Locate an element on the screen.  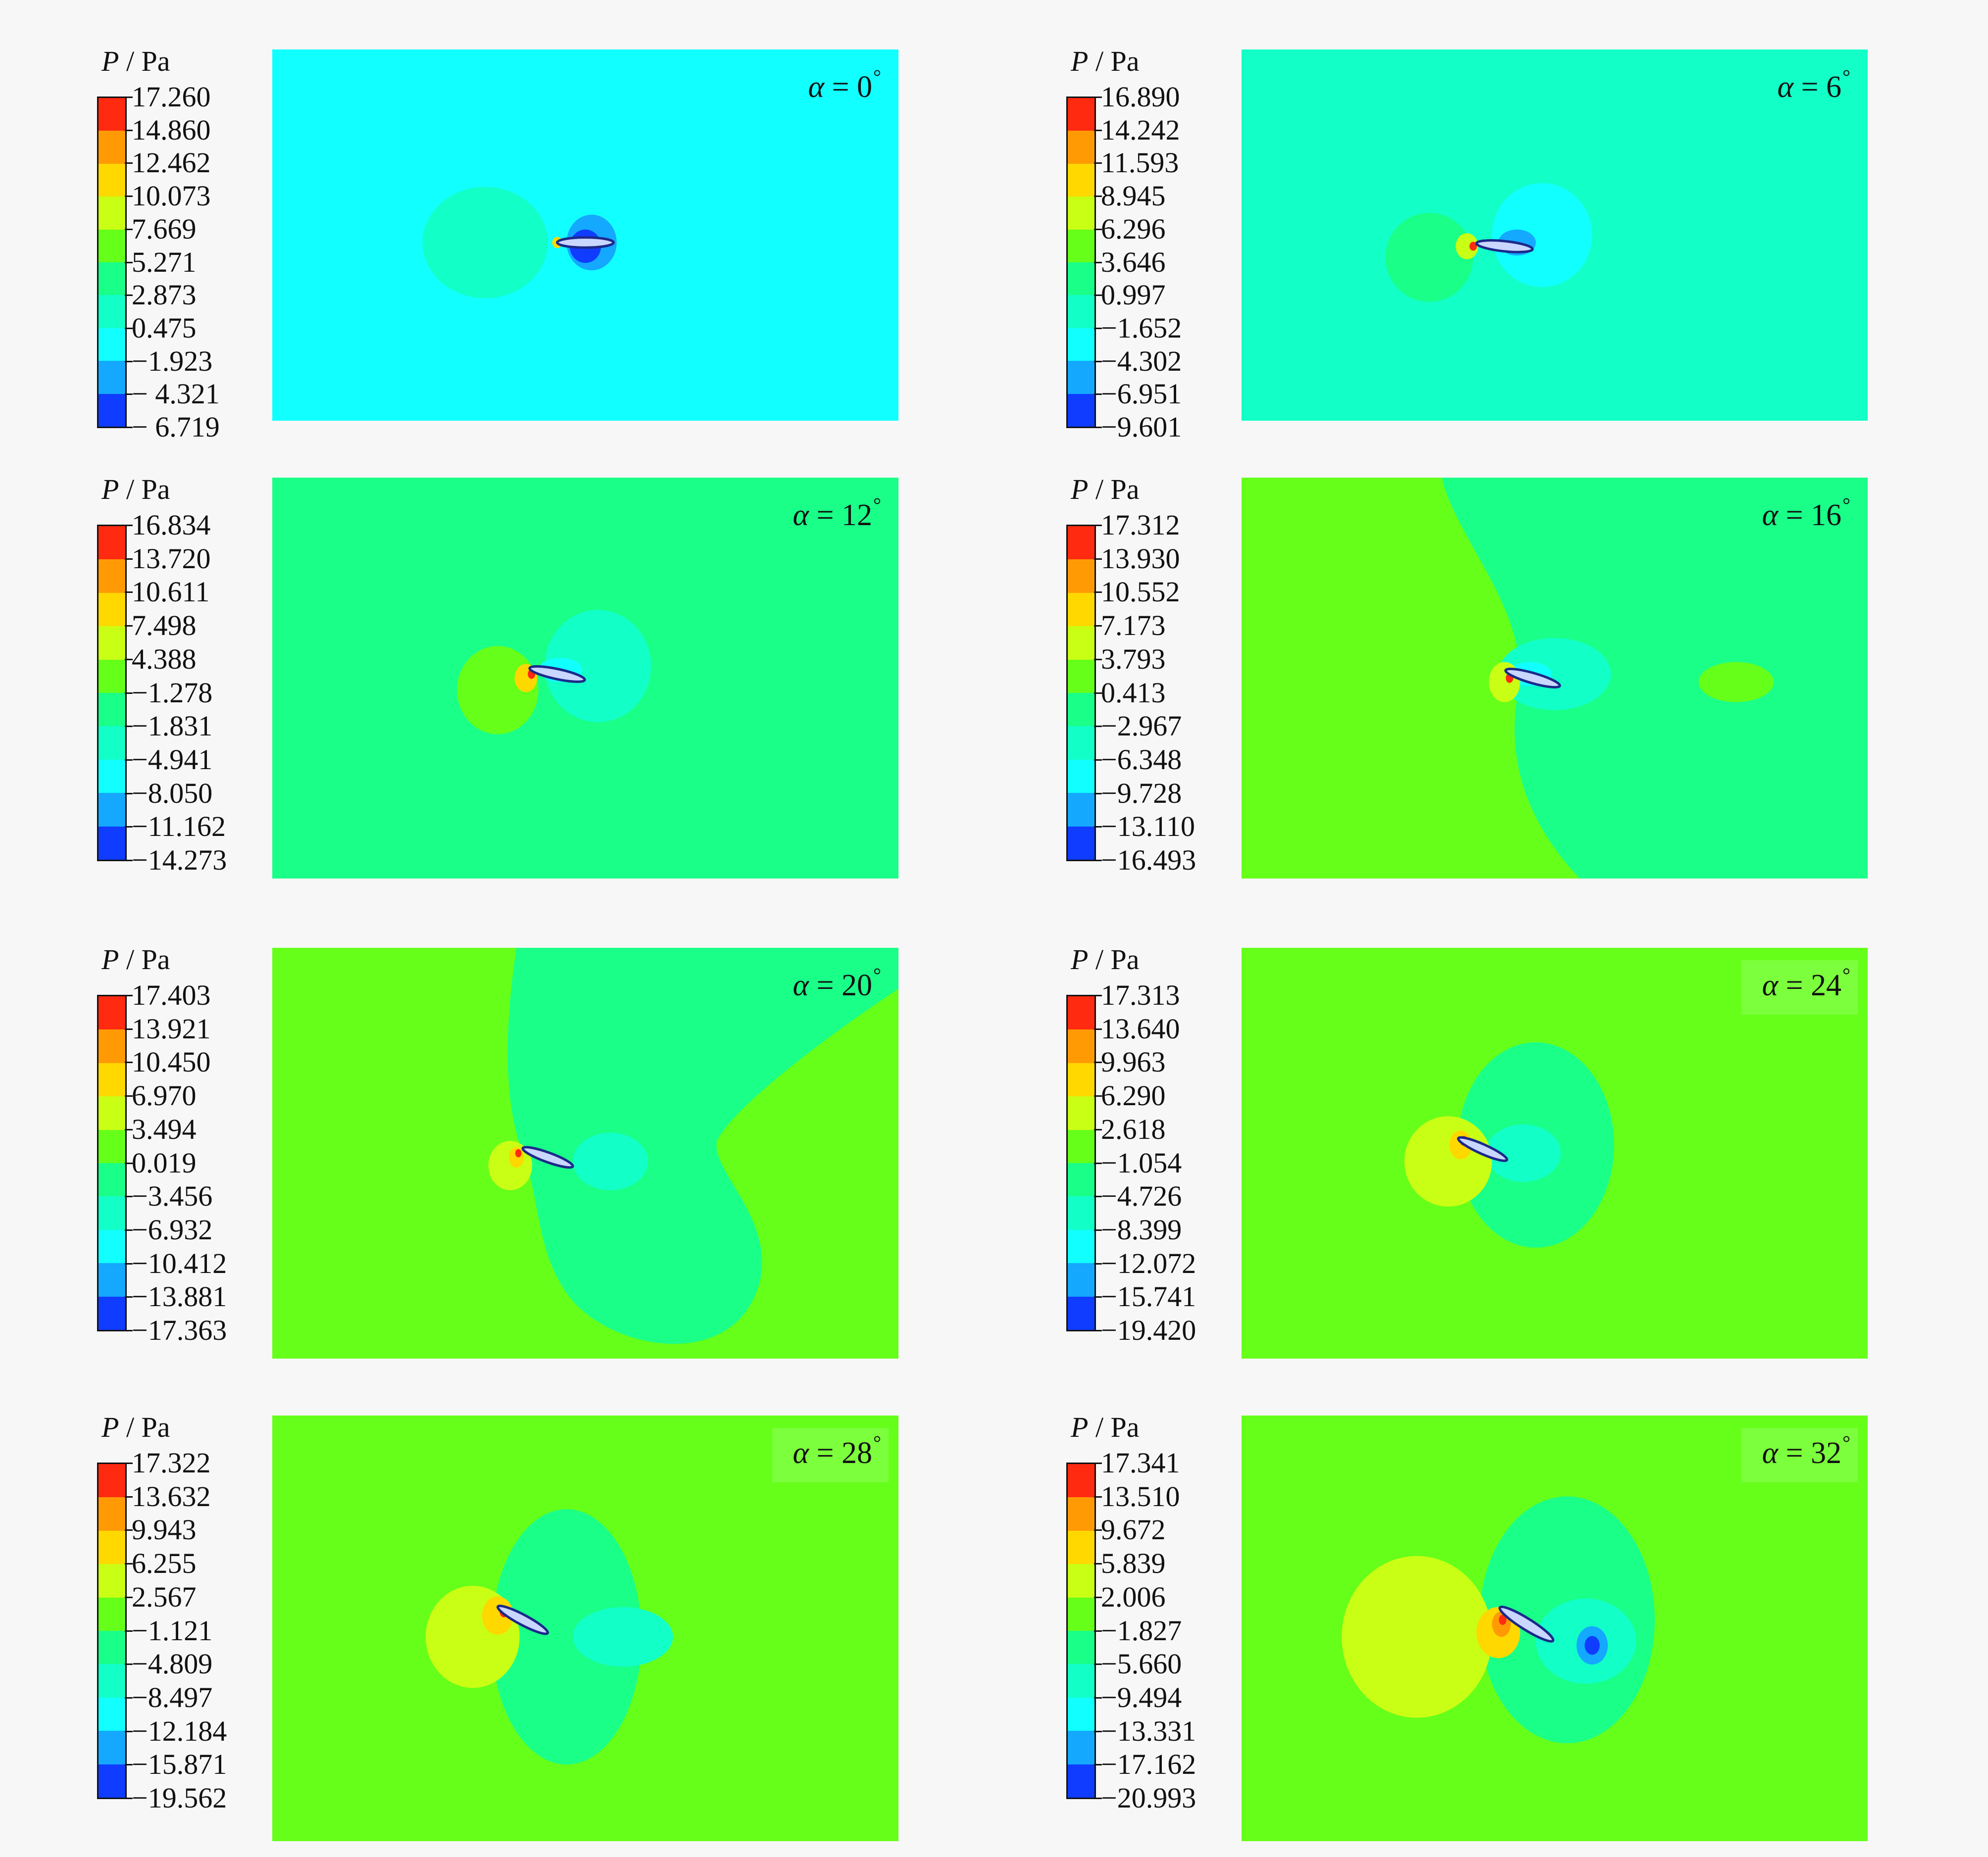
colorbar-tick-label: −5.660 is located at coordinates (1141, 1664).